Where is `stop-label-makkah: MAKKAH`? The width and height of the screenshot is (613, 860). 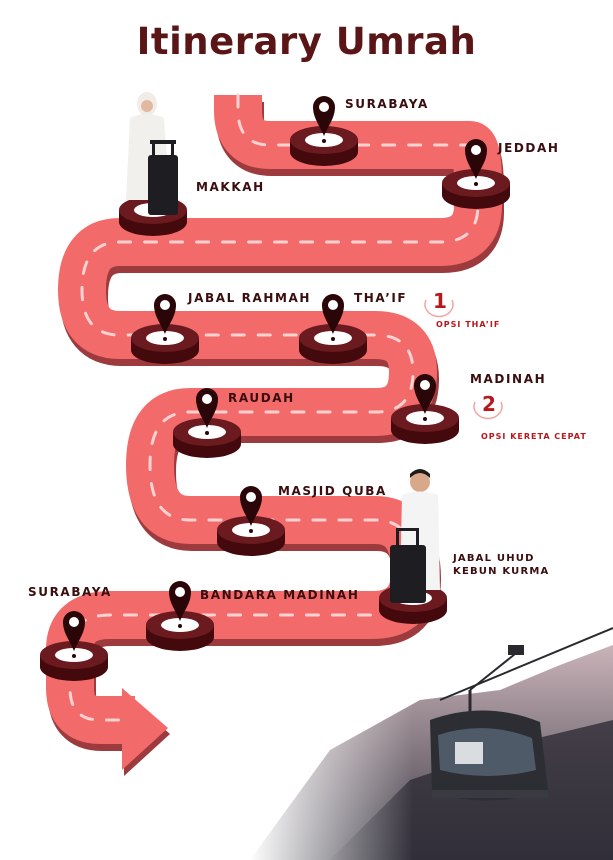 stop-label-makkah: MAKKAH is located at coordinates (230, 187).